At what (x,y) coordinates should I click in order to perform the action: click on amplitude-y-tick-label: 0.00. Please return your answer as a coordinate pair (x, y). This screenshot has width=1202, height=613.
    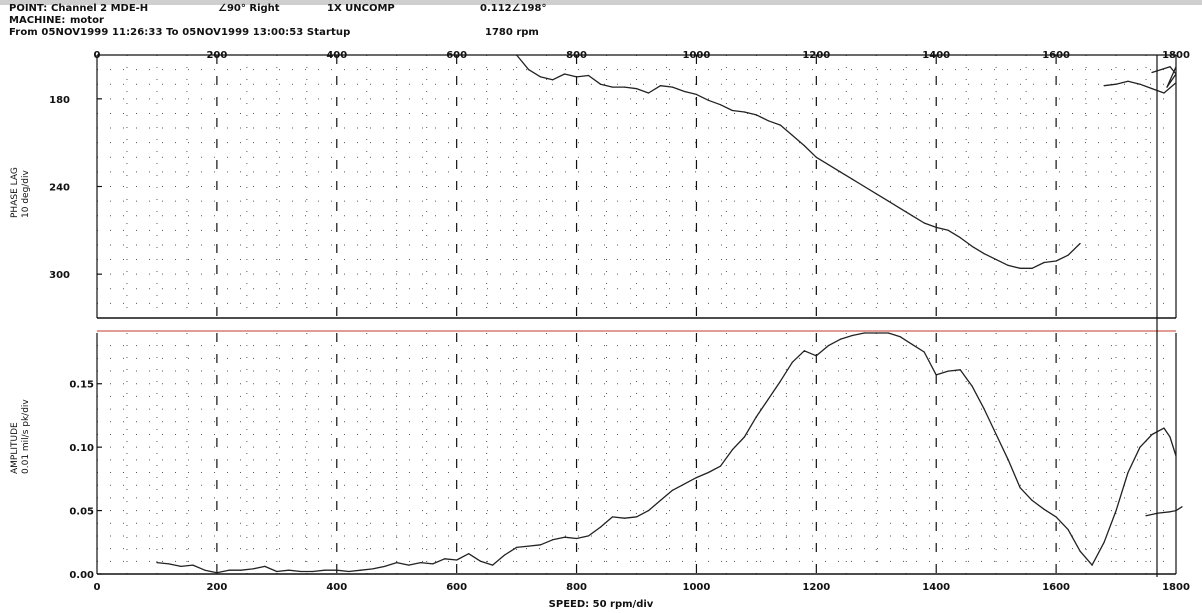
    Looking at the image, I should click on (81, 575).